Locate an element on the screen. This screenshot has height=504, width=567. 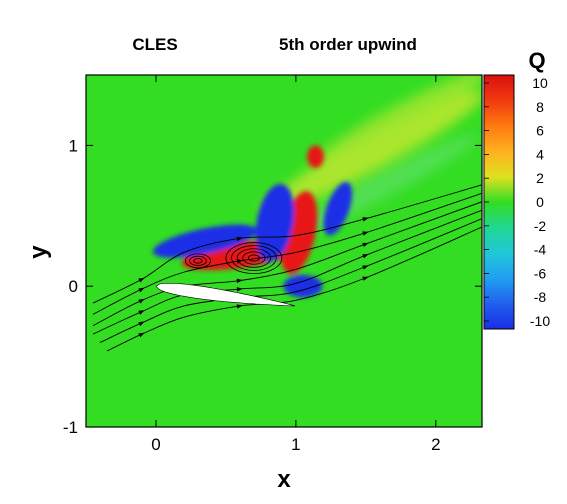
colorbar-tick-label: 10 is located at coordinates (540, 83).